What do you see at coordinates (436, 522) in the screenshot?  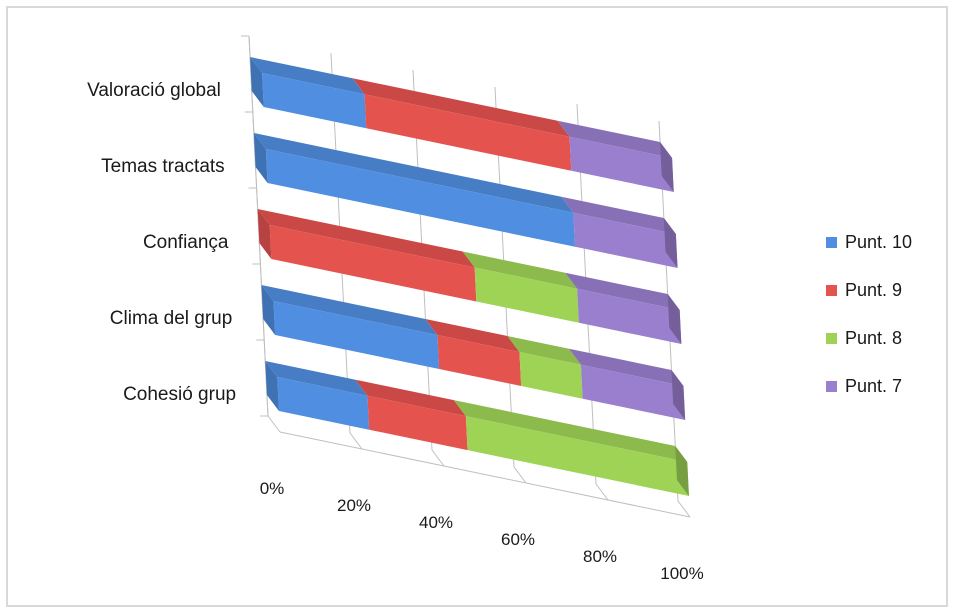 I see `x-tick-label: 40%` at bounding box center [436, 522].